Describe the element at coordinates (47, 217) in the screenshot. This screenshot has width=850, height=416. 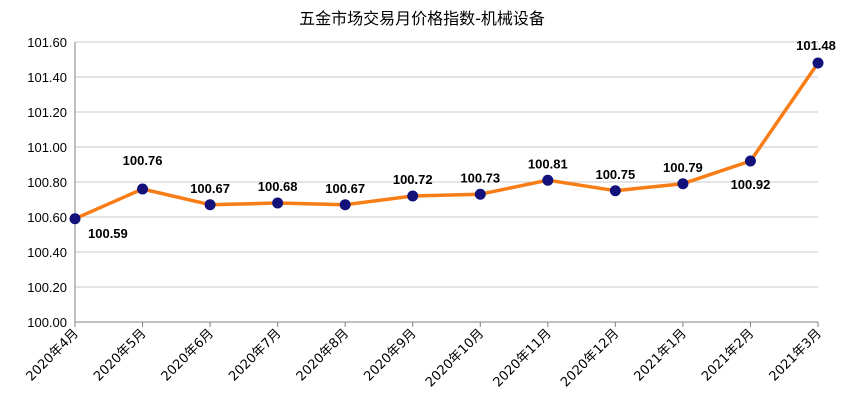
I see `y-tick-label: 100.60` at that location.